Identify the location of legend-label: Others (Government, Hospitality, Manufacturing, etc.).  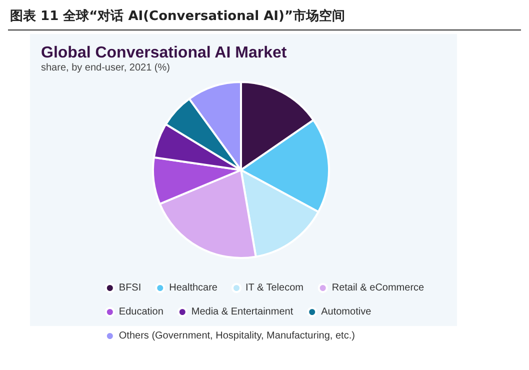
(236, 336).